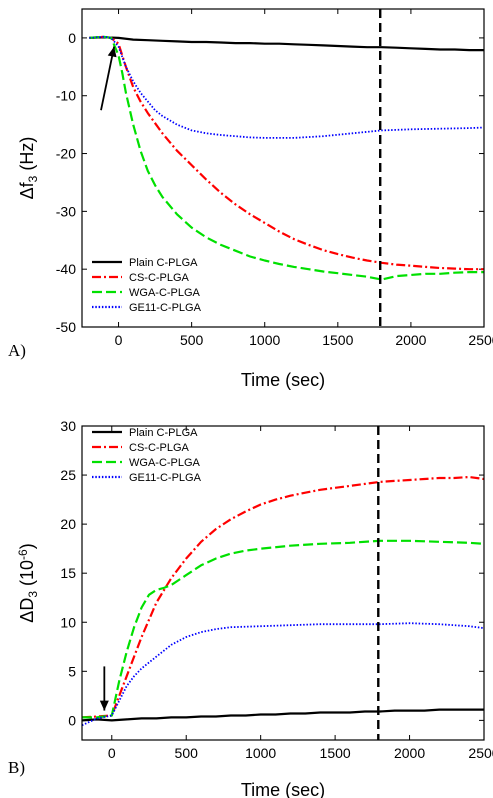 This screenshot has width=493, height=798. I want to click on y-tick-label: -50, so click(66, 327).